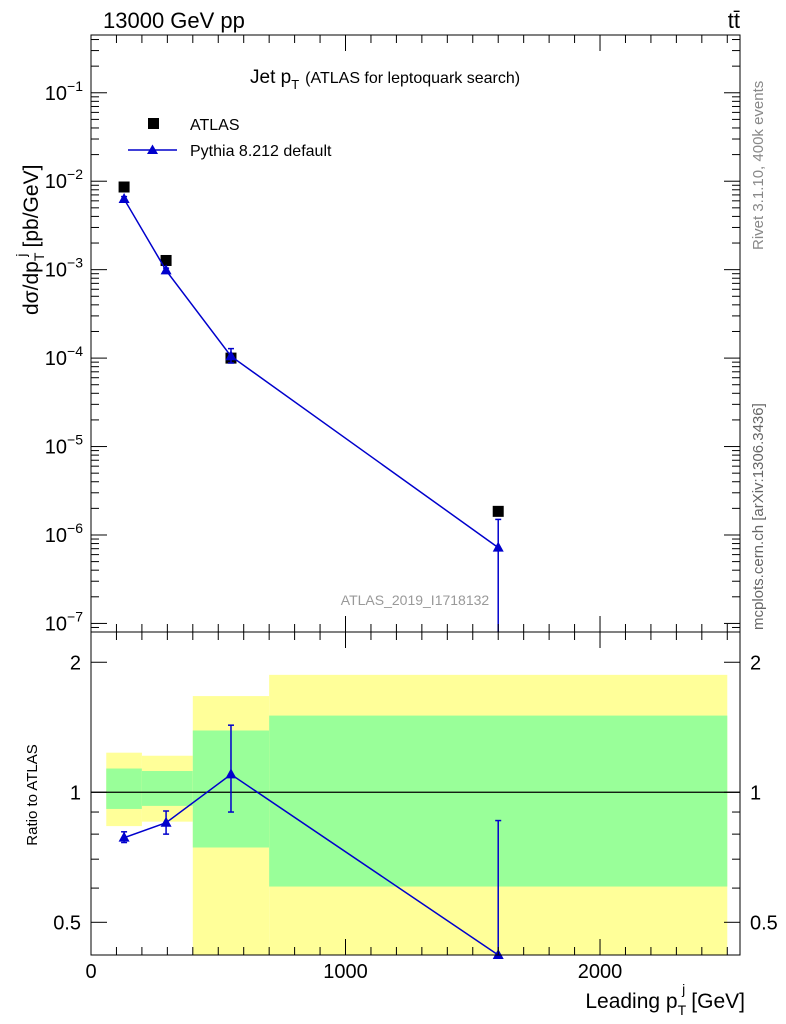 The image size is (786, 1024). What do you see at coordinates (734, 20) in the screenshot?
I see `process-label: tt̄` at bounding box center [734, 20].